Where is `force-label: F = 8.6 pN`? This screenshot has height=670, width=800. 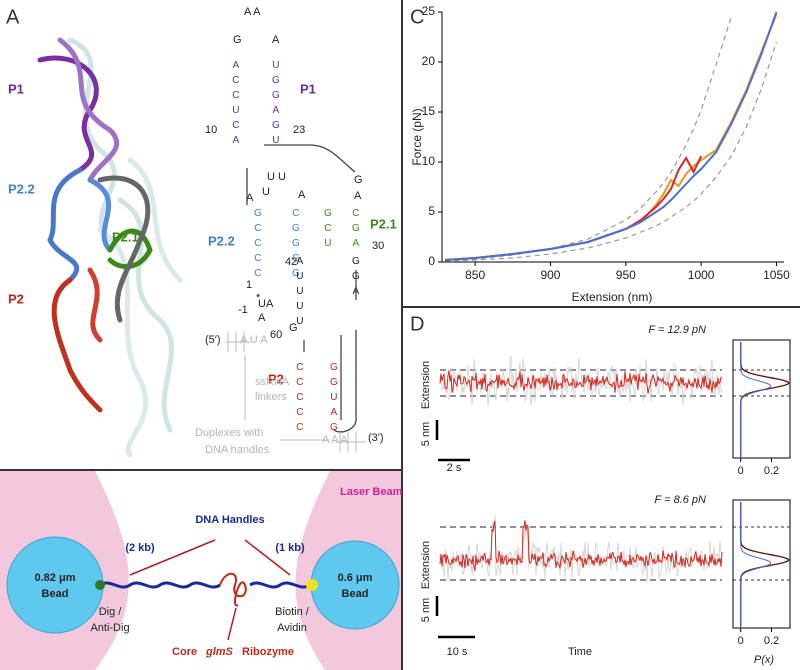 force-label: F = 8.6 pN is located at coordinates (681, 500).